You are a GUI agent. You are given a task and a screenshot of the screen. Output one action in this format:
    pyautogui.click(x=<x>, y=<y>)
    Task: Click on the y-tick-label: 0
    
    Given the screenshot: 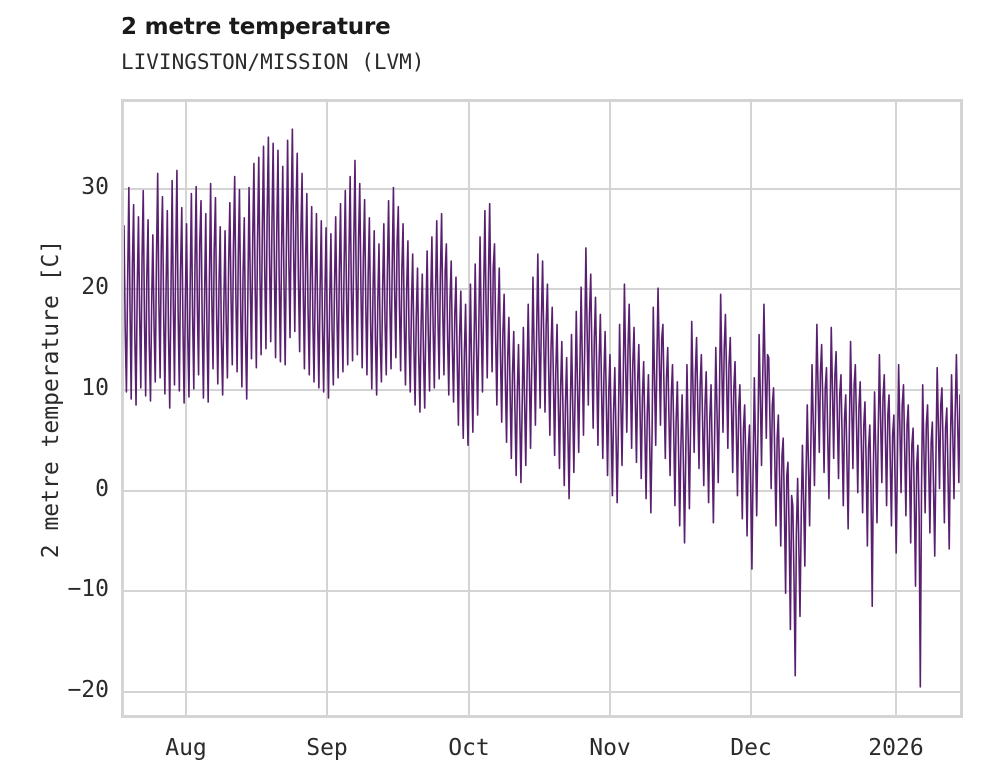 What is the action you would take?
    pyautogui.click(x=102, y=488)
    